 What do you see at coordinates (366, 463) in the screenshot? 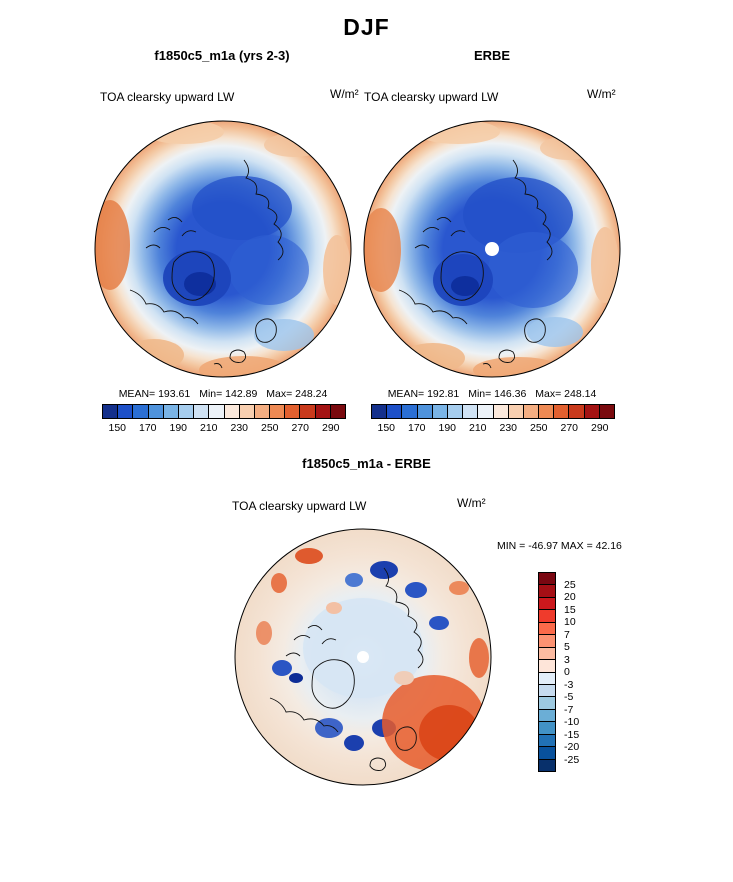
I see `diff-title: f1850c5_m1a - ERBE` at bounding box center [366, 463].